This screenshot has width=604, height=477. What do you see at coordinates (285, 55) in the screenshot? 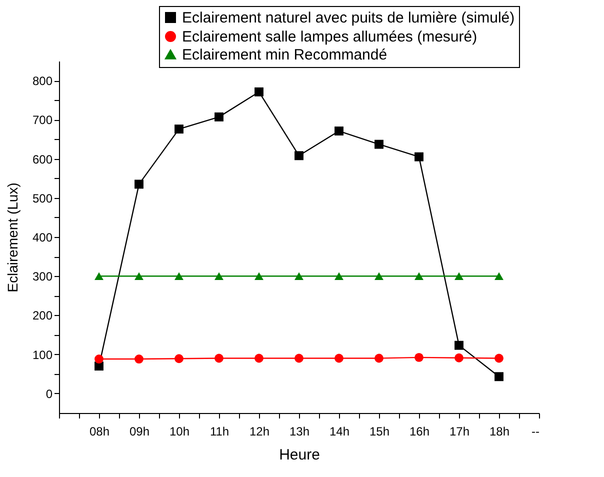
I see `legend-label: Eclairement min Recommandé` at bounding box center [285, 55].